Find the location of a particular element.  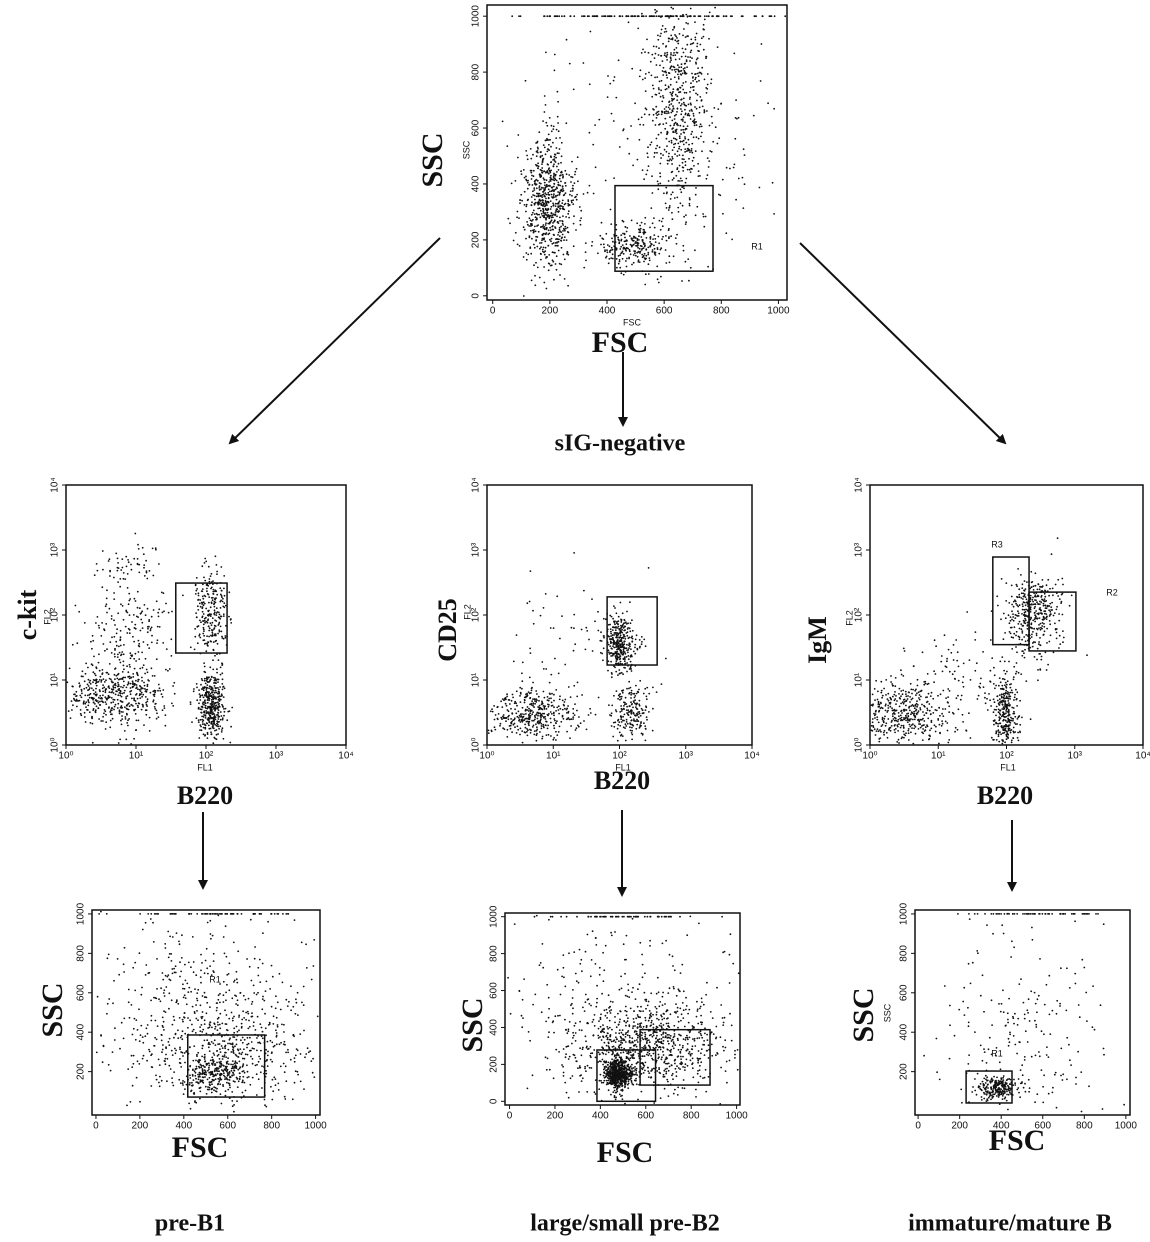

x-tick-label: 10⁴ is located at coordinates (751, 756).